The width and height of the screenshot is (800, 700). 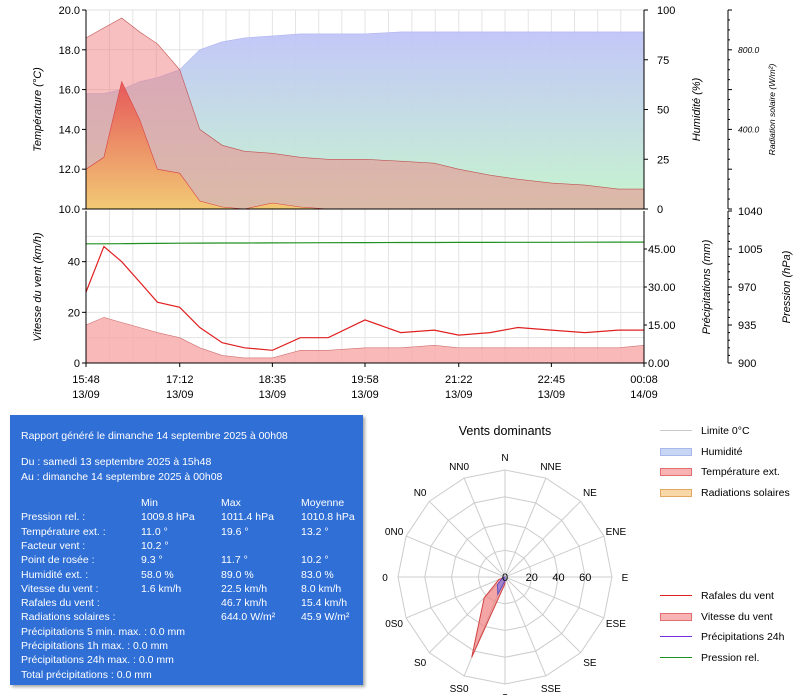 What do you see at coordinates (737, 616) in the screenshot?
I see `legend-label: Vitesse du vent` at bounding box center [737, 616].